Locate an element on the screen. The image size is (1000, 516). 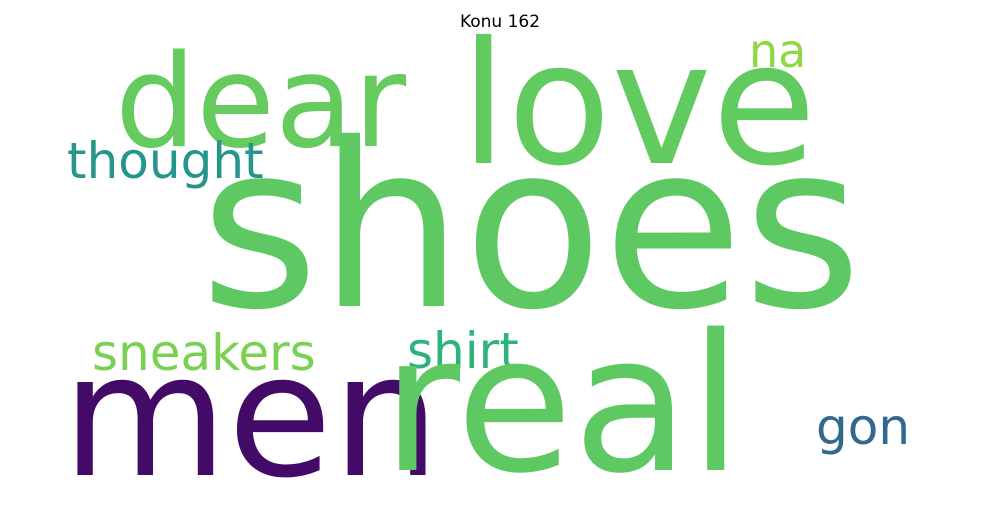
word-na: na is located at coordinates (778, 51).